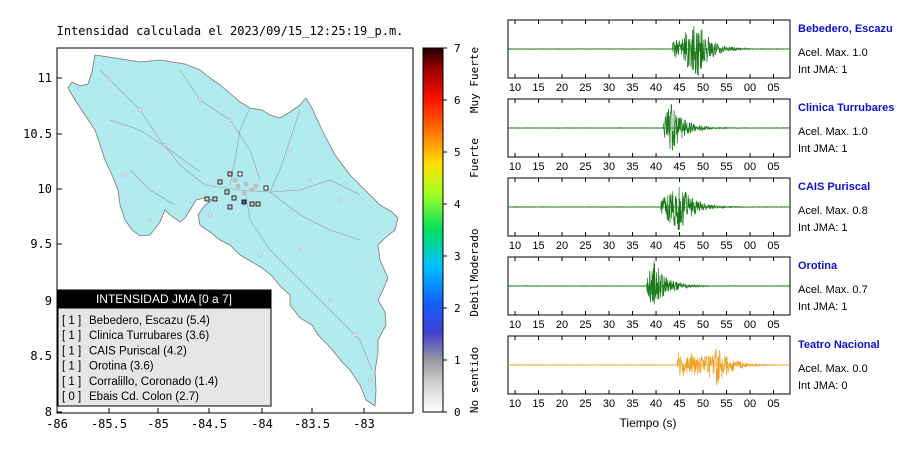 Image resolution: width=910 pixels, height=465 pixels. Describe the element at coordinates (457, 152) in the screenshot. I see `colorbar-tick-label: 5` at that location.